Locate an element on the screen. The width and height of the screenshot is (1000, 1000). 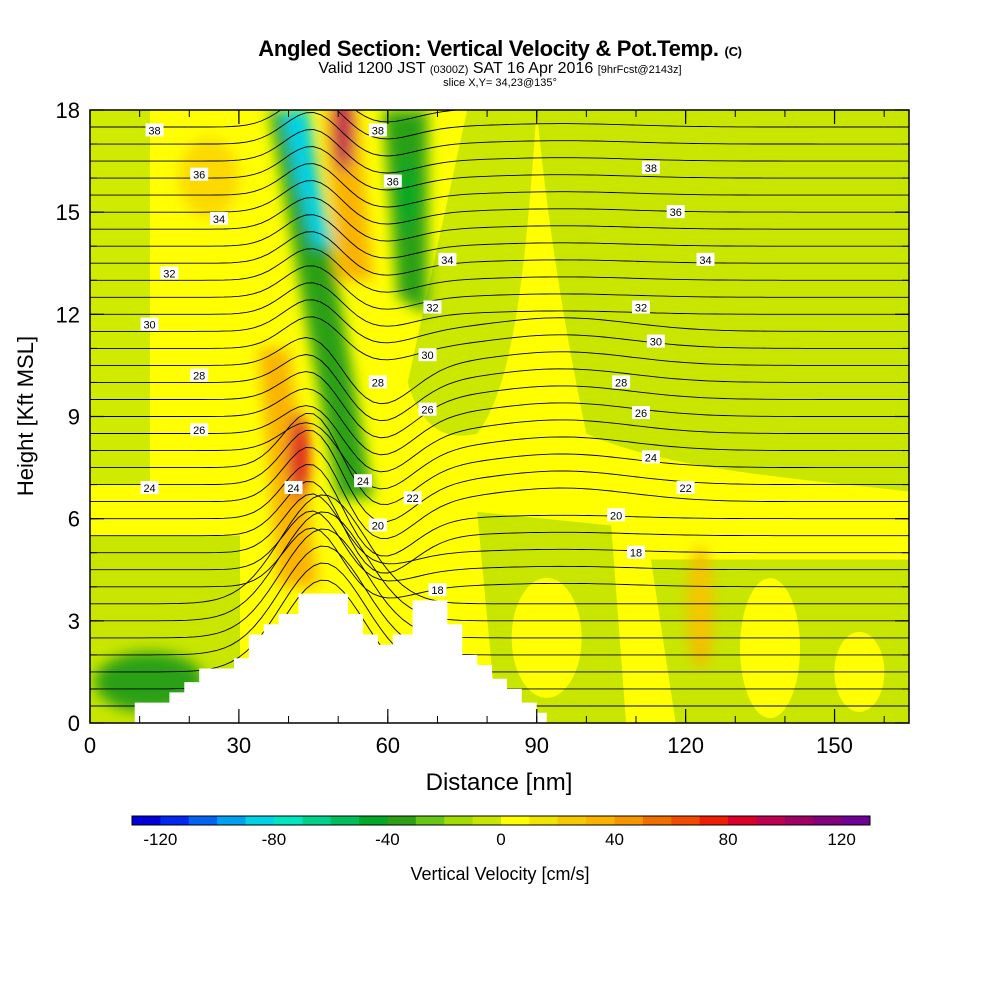
colorbar-tick-label: 40 is located at coordinates (614, 839).